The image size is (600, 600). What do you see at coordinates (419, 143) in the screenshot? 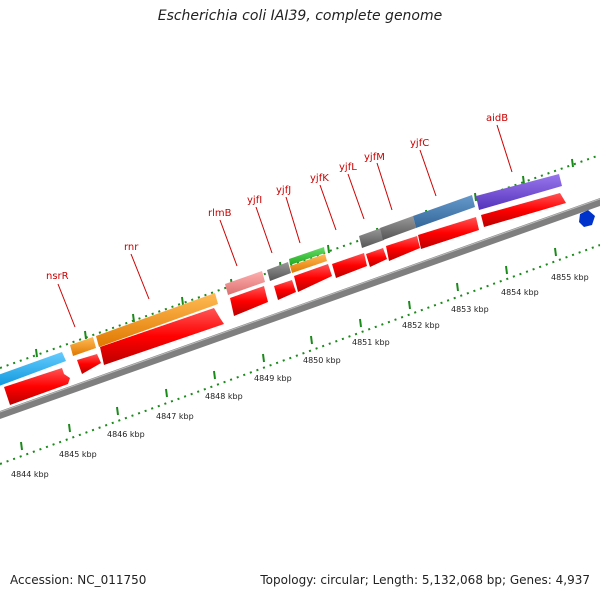
I see `gene-label-yjfC: yjfC` at bounding box center [419, 143].